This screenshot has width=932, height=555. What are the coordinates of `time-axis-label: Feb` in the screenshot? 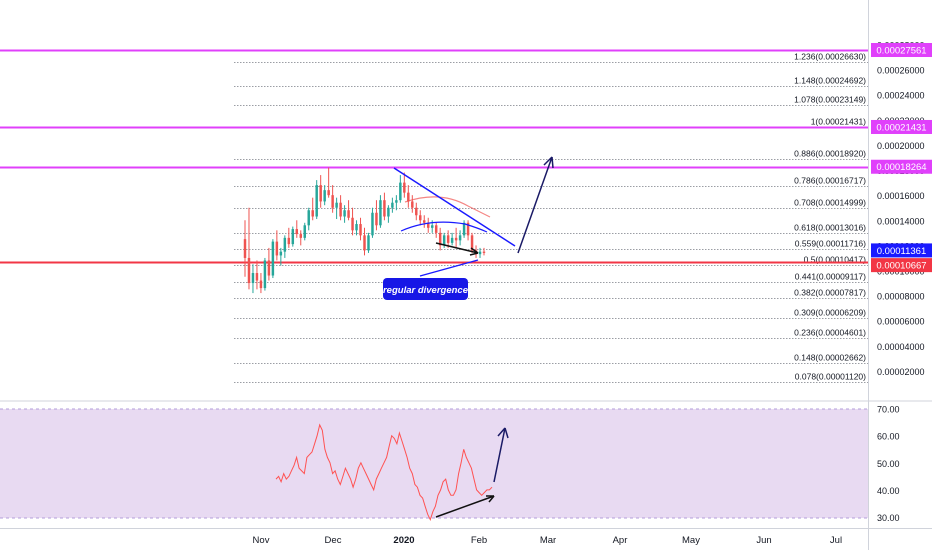 It's located at (479, 540).